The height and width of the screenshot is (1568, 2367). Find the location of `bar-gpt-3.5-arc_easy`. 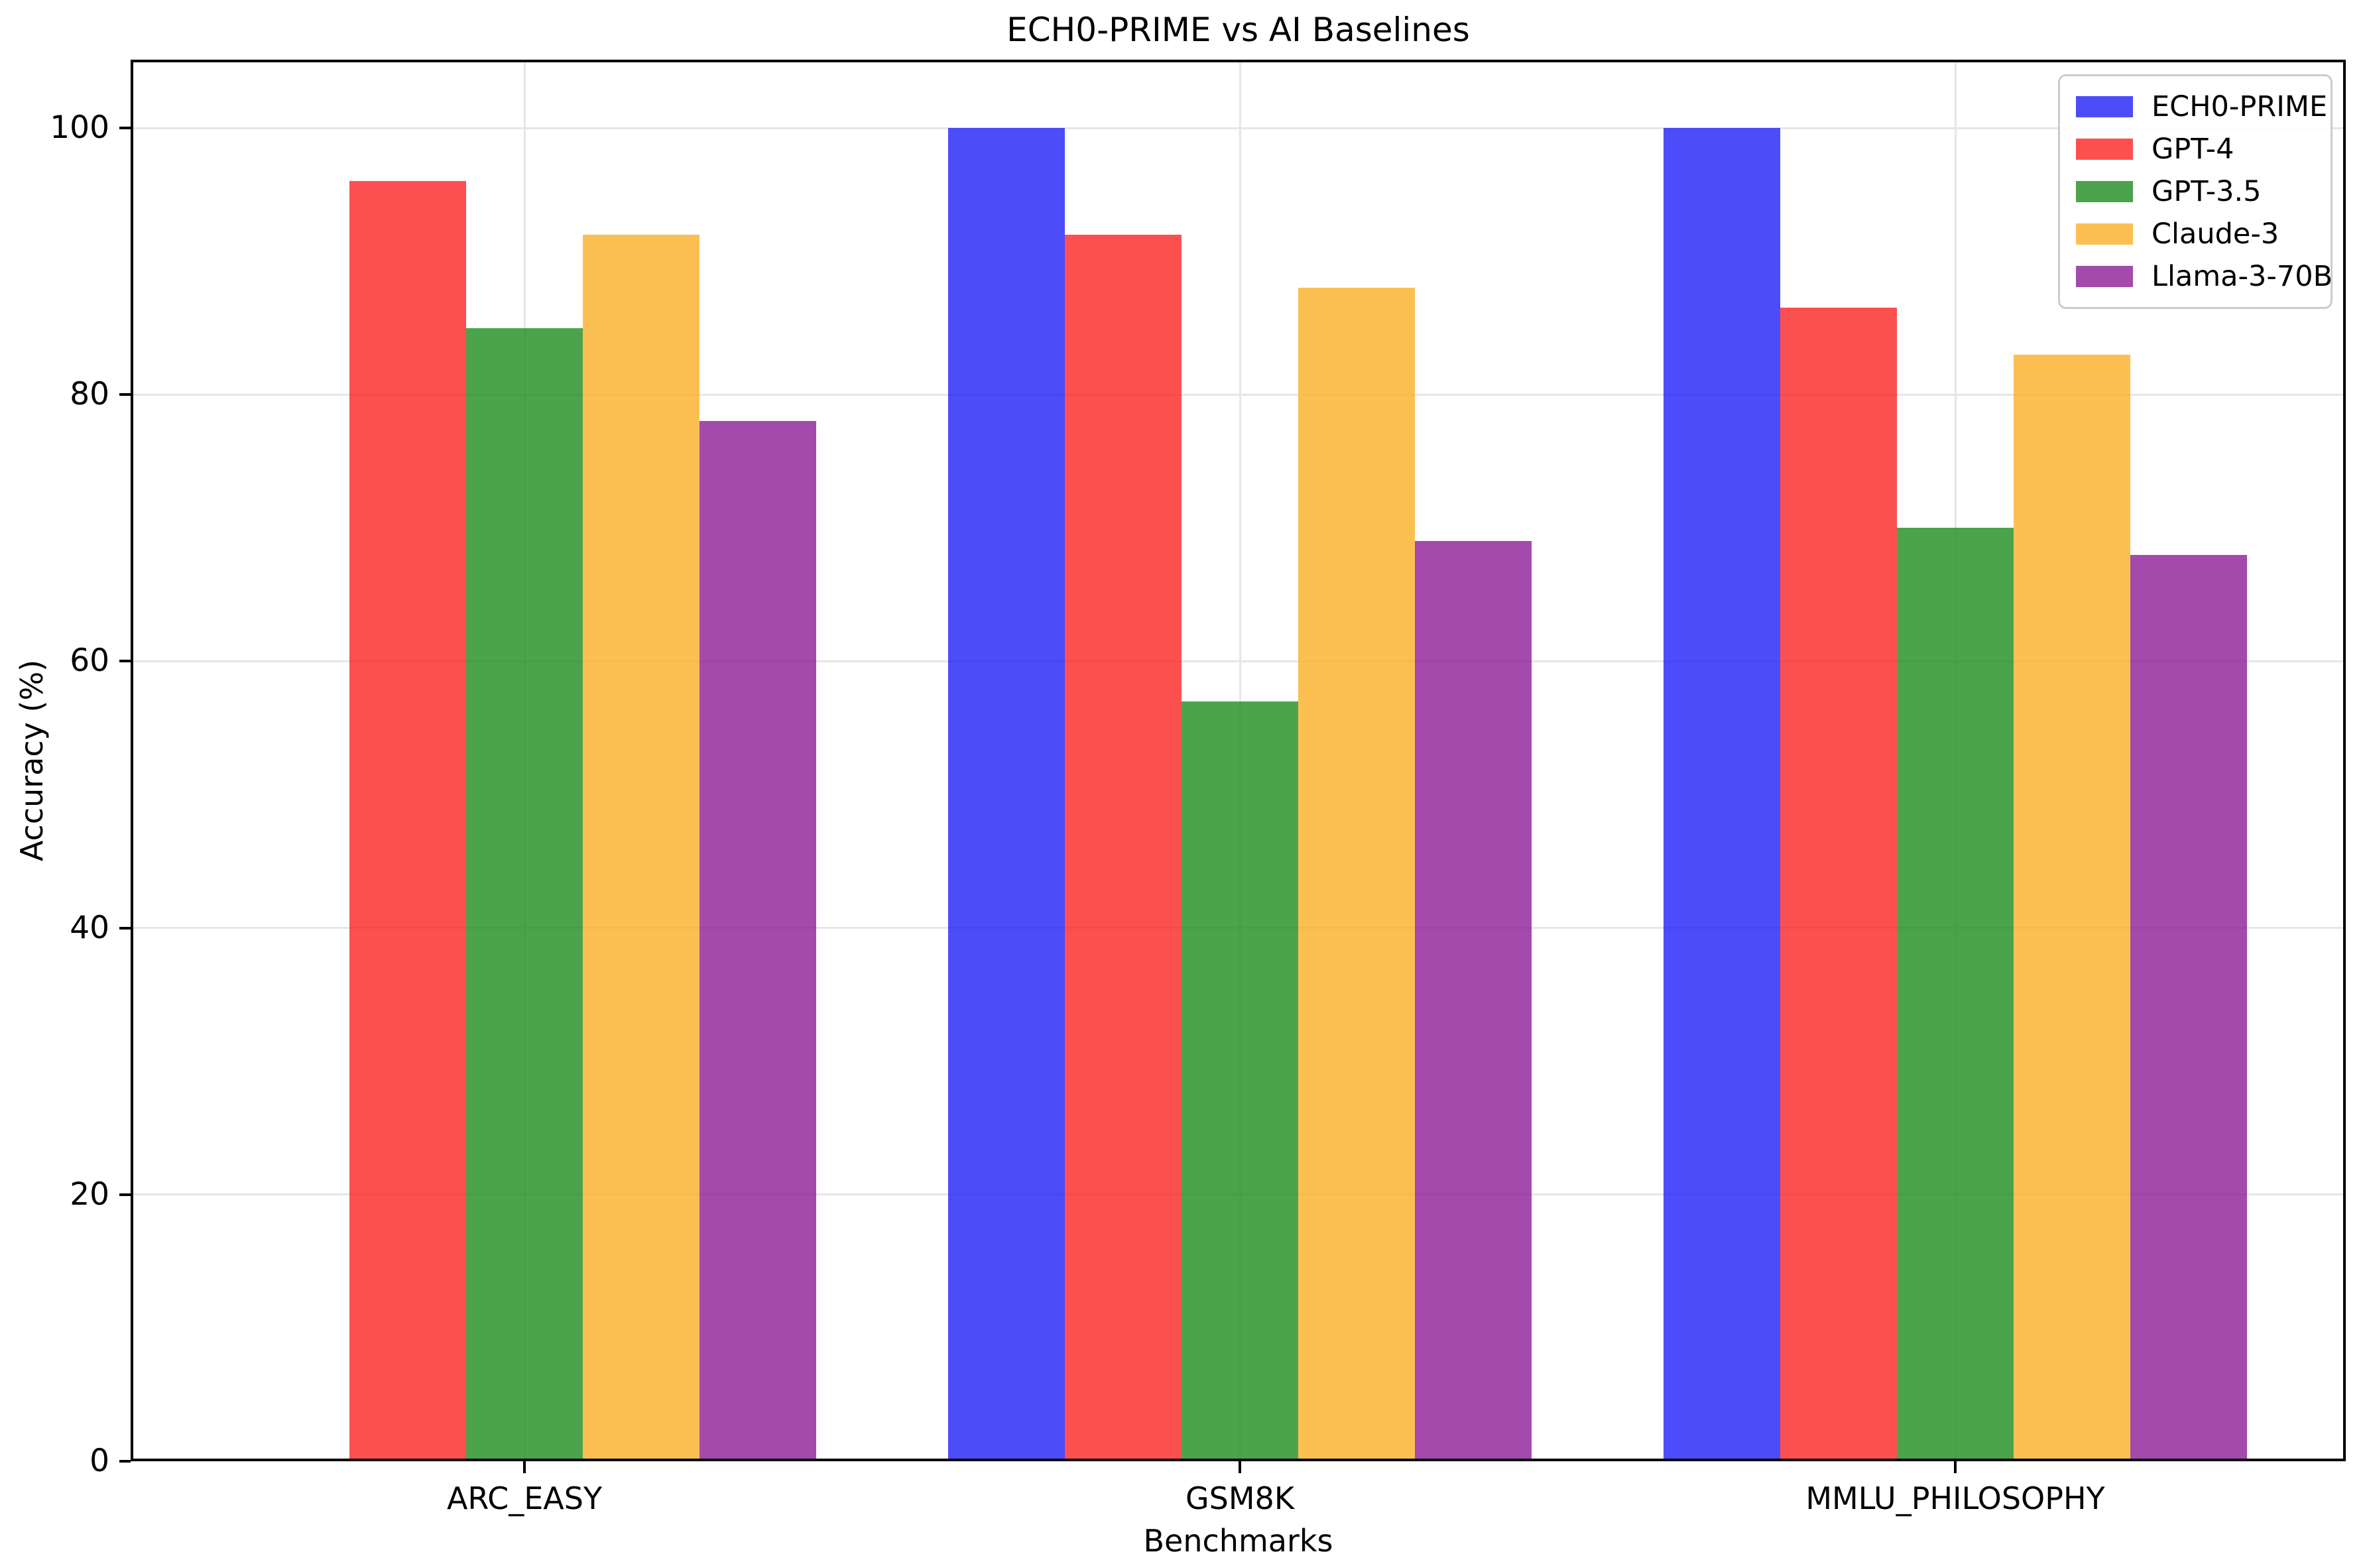

bar-gpt-3.5-arc_easy is located at coordinates (524, 894).